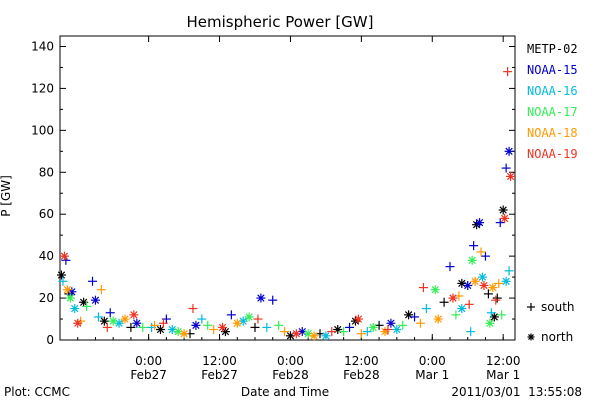 The width and height of the screenshot is (600, 400). What do you see at coordinates (285, 392) in the screenshot?
I see `x-axis-label: Date and Time` at bounding box center [285, 392].